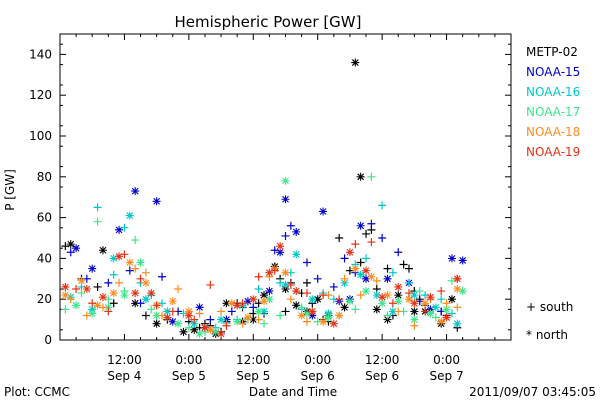  Describe the element at coordinates (553, 152) in the screenshot. I see `legend-entry: NOAA-19` at that location.